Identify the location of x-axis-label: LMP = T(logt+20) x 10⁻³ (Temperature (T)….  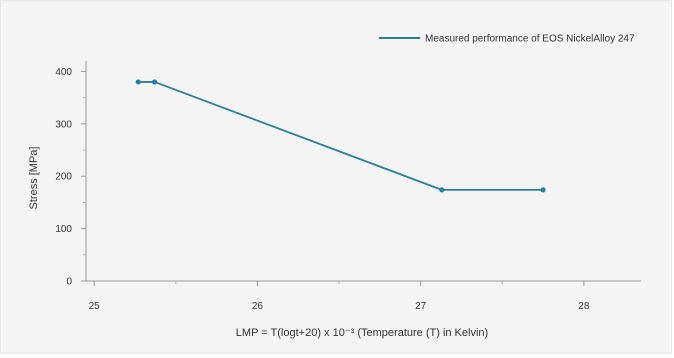
(362, 333).